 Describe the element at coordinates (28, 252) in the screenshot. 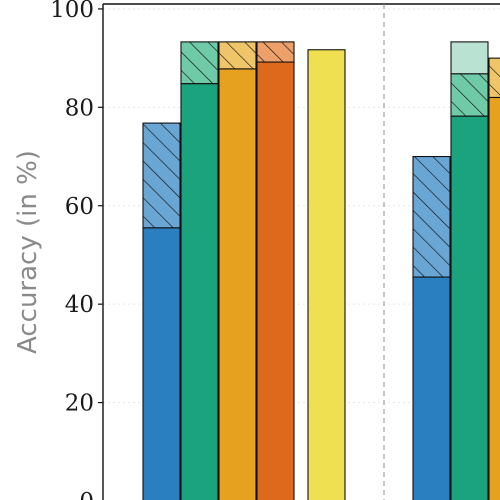

I see `y-axis-title: Accuracy (in %)` at that location.